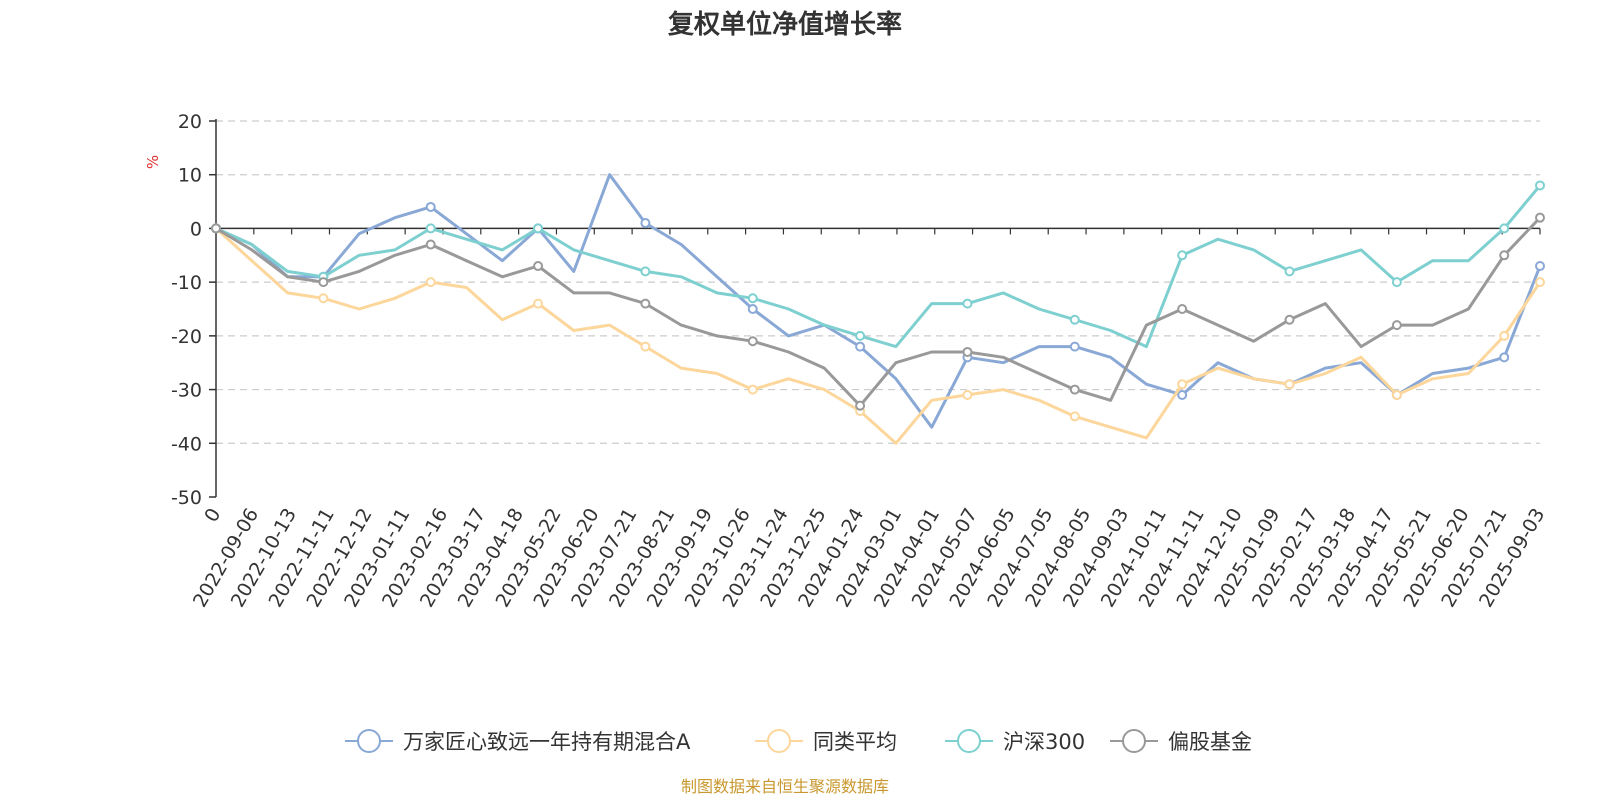 The height and width of the screenshot is (800, 1600). Describe the element at coordinates (186, 391) in the screenshot. I see `y-tick-label: -30` at that location.